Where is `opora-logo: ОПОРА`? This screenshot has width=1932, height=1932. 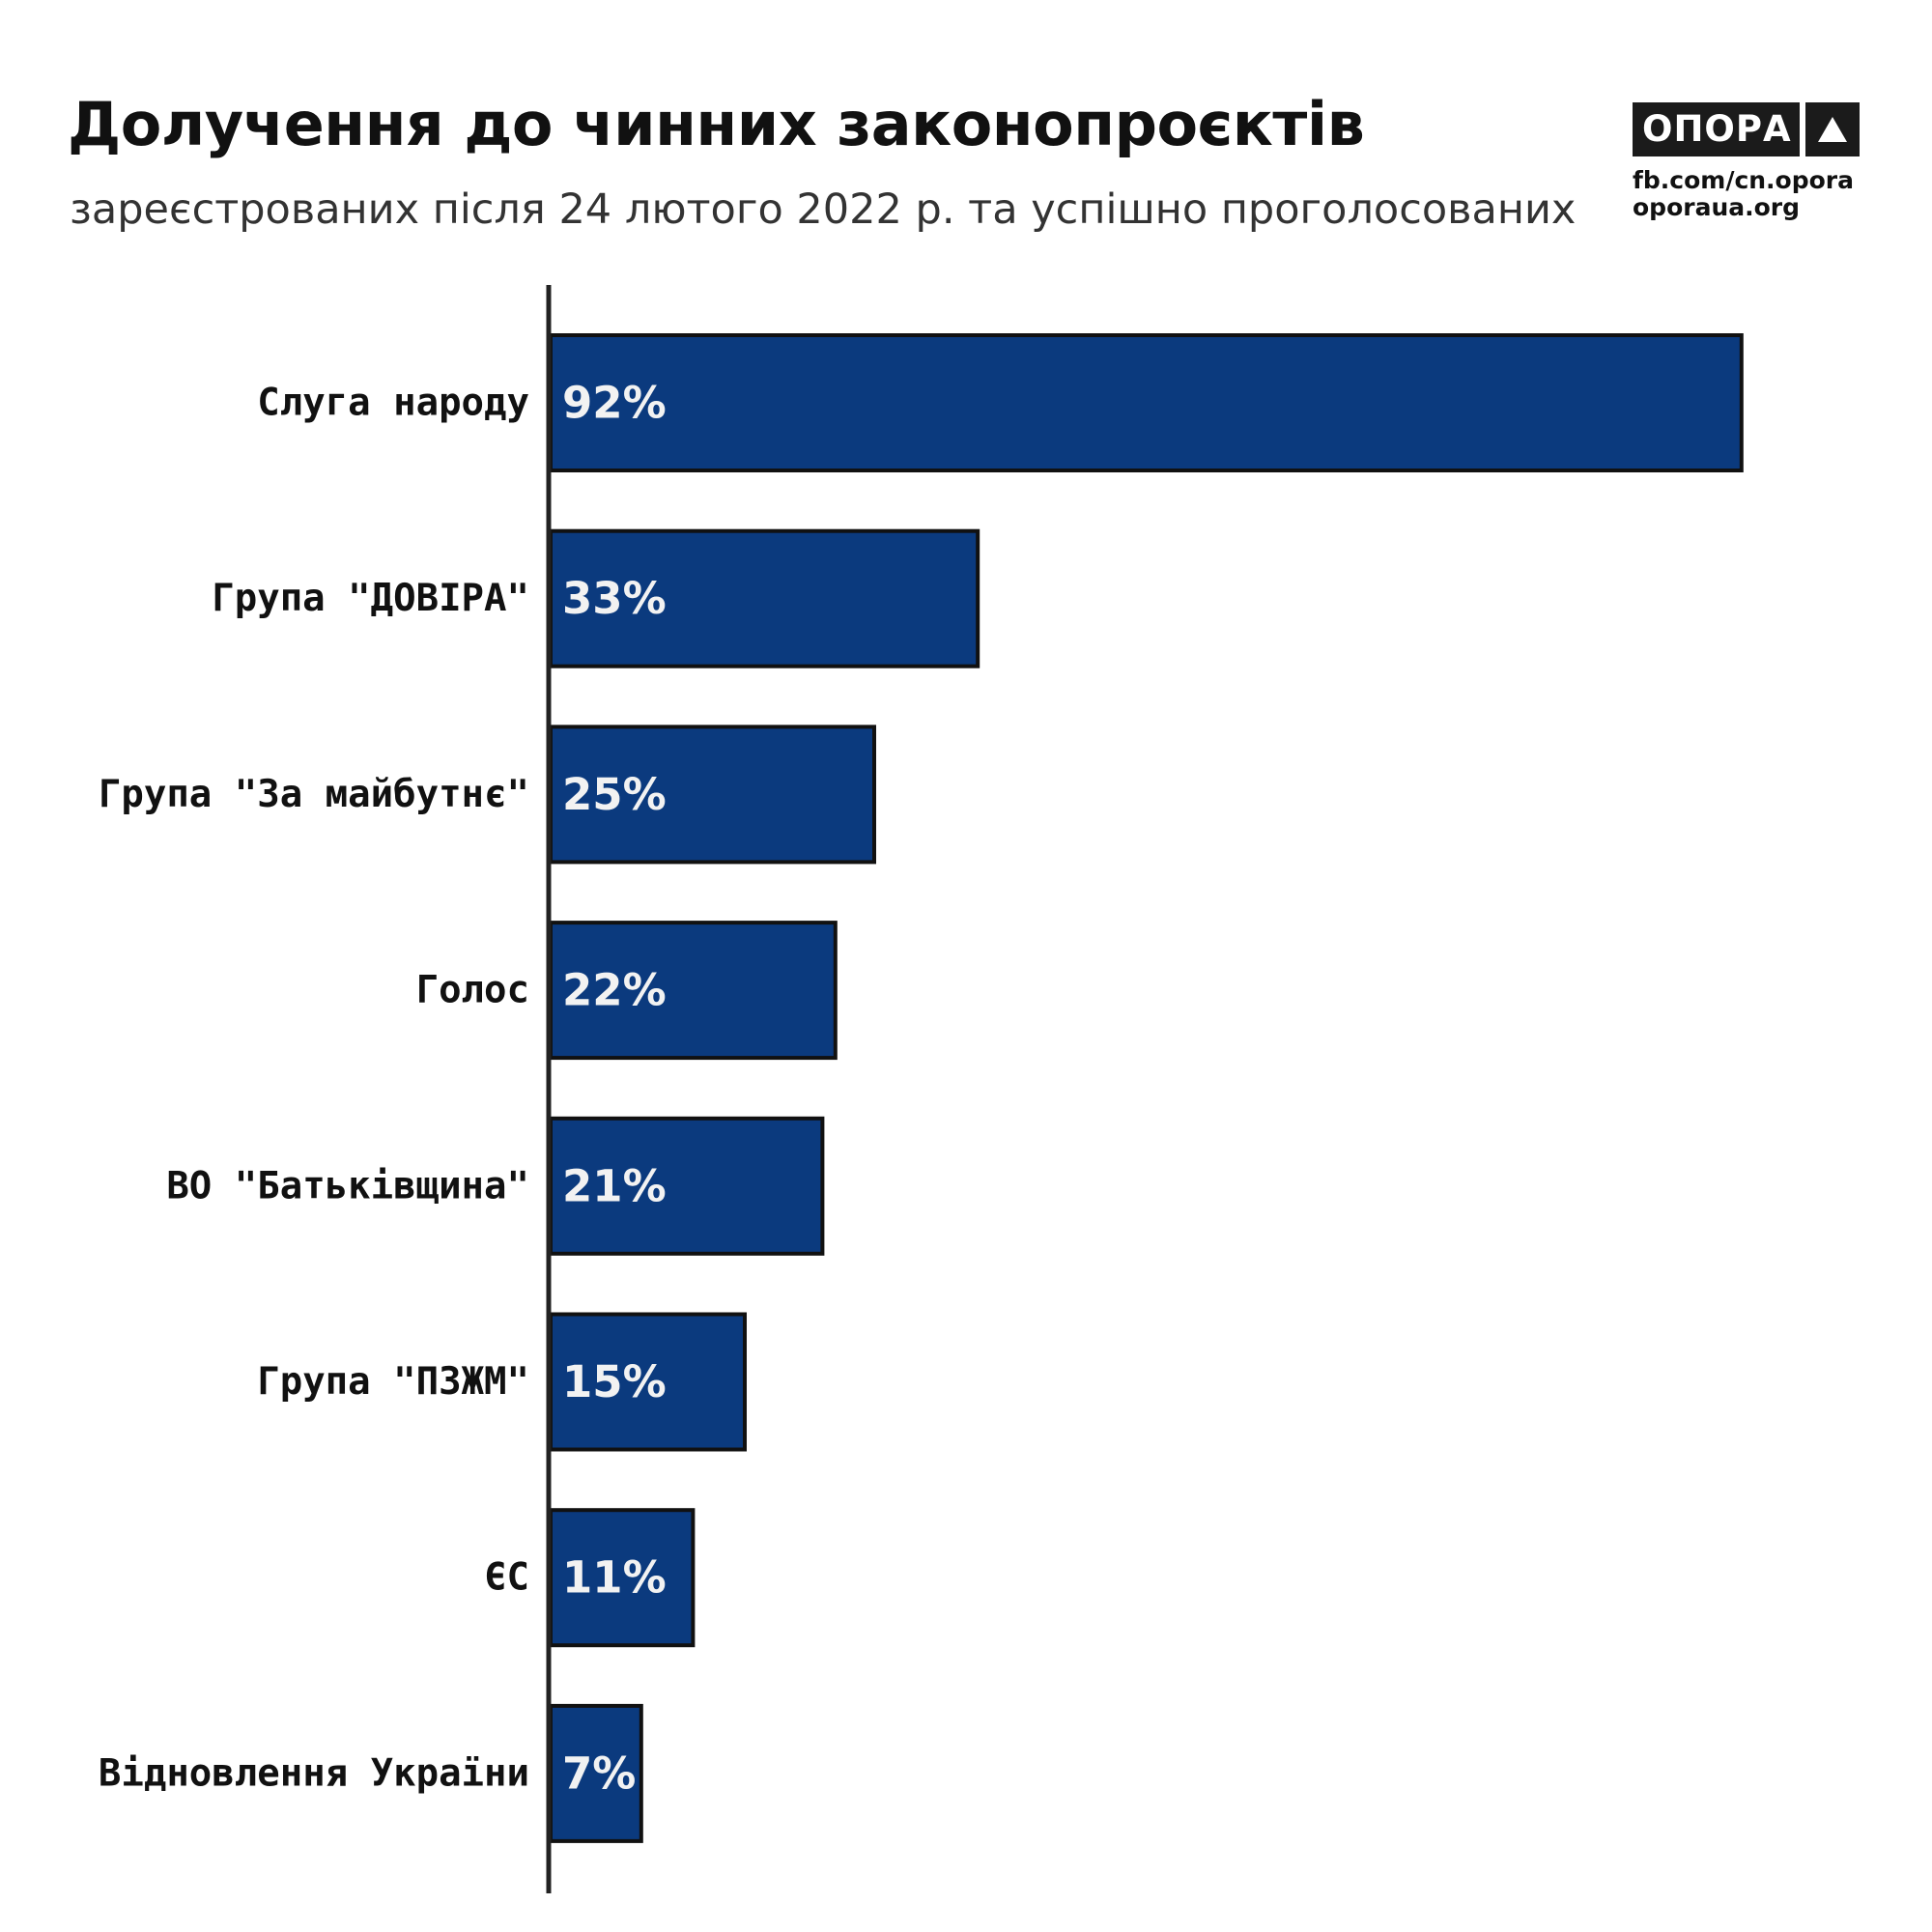
opora-logo: ОПОРА is located at coordinates (1747, 129).